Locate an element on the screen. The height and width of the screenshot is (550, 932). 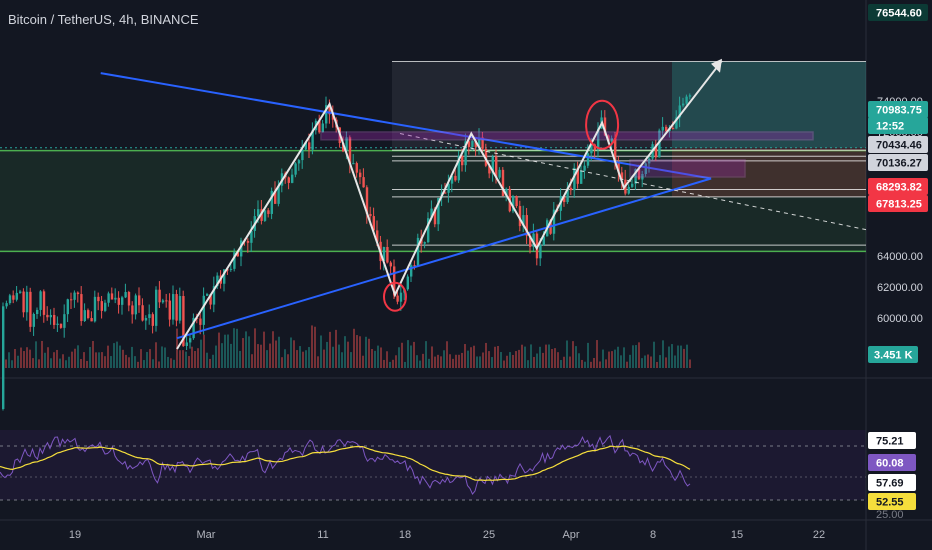
price-badge-label: 70136.27 is located at coordinates (899, 164).